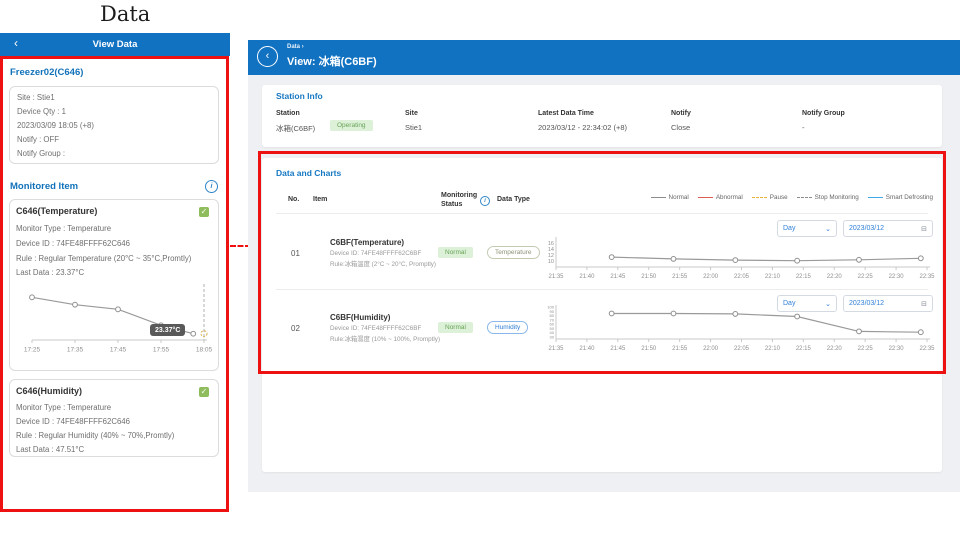  What do you see at coordinates (604, 57) in the screenshot?
I see `web-header-bar` at bounding box center [604, 57].